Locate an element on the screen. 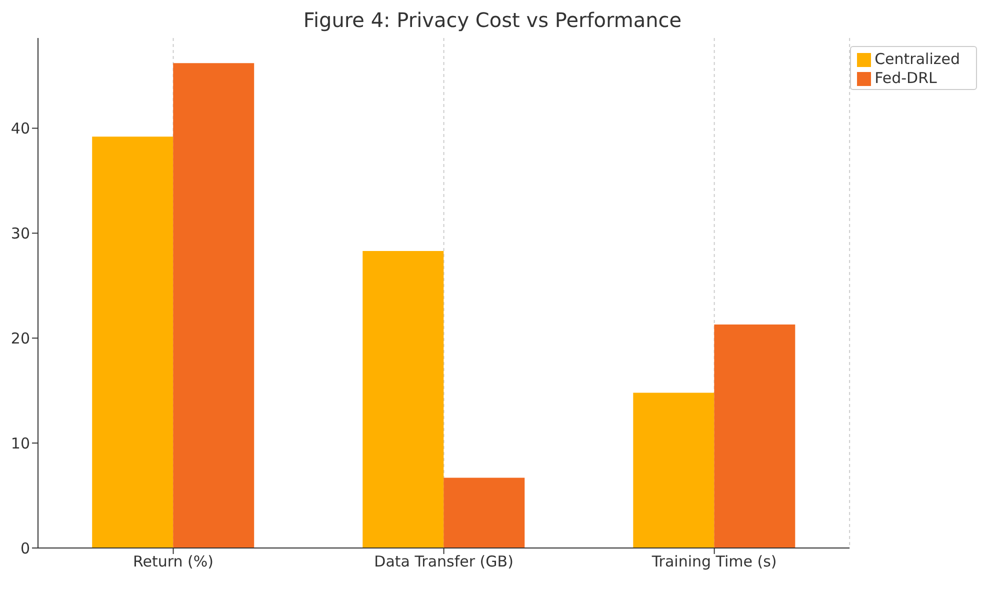 The image size is (985, 590). y-tick-label: 40 is located at coordinates (20, 129).